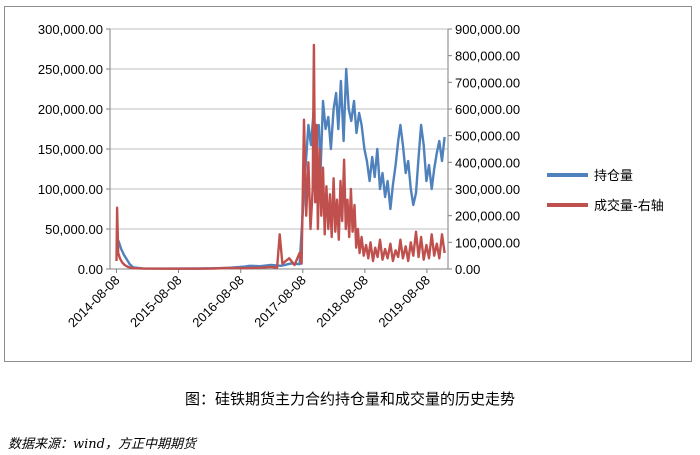 This screenshot has width=700, height=455. I want to click on x-tick-label: 2019-08-08, so click(404, 302).